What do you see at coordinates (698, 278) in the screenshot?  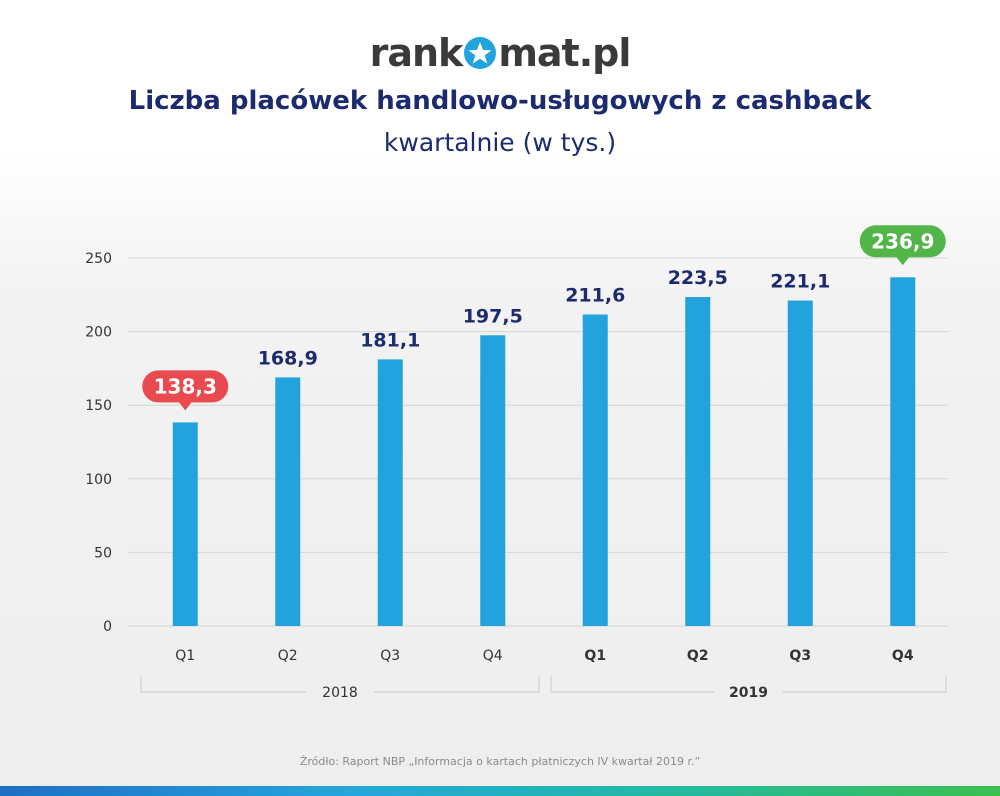 I see `value-label: 223,5` at bounding box center [698, 278].